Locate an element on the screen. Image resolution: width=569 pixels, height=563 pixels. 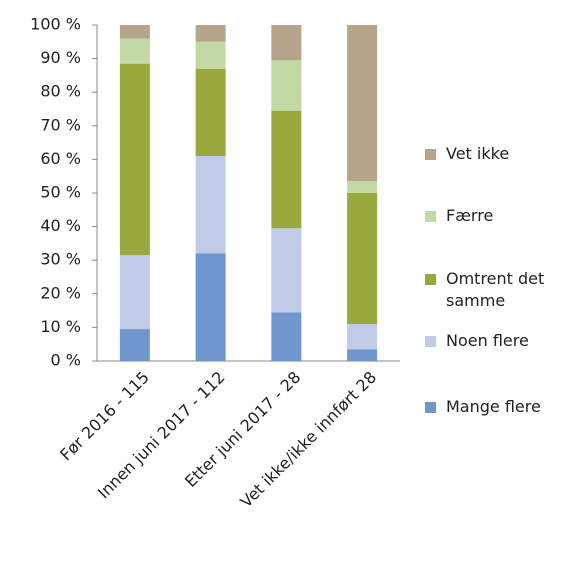
legend-label: Omtrent det samme is located at coordinates (495, 289).